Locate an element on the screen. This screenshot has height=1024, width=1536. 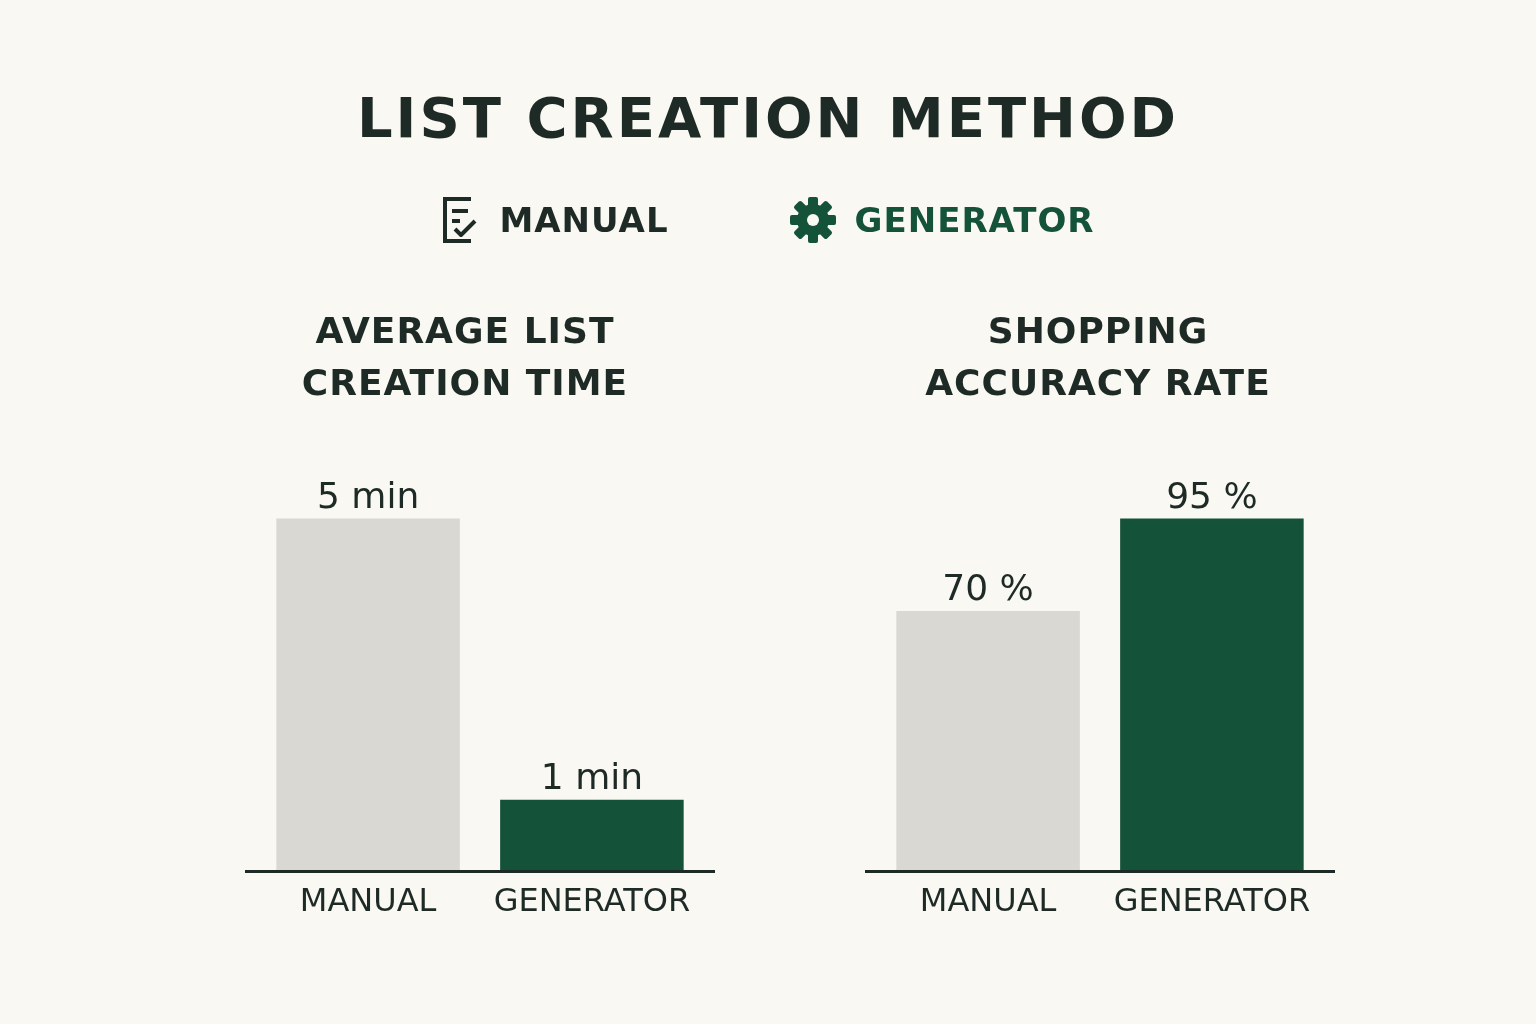
chart-title: AVERAGE LIST CREATION TIME is located at coordinates (465, 357).